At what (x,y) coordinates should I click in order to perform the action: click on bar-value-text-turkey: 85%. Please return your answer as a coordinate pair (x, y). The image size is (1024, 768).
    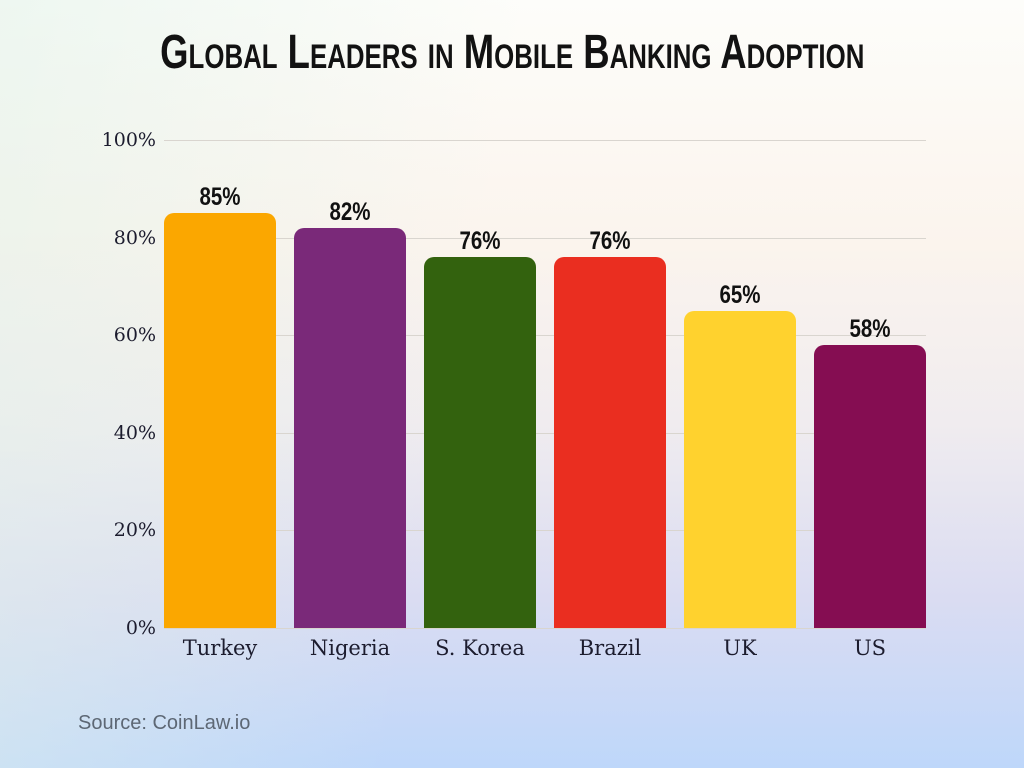
    Looking at the image, I should click on (220, 197).